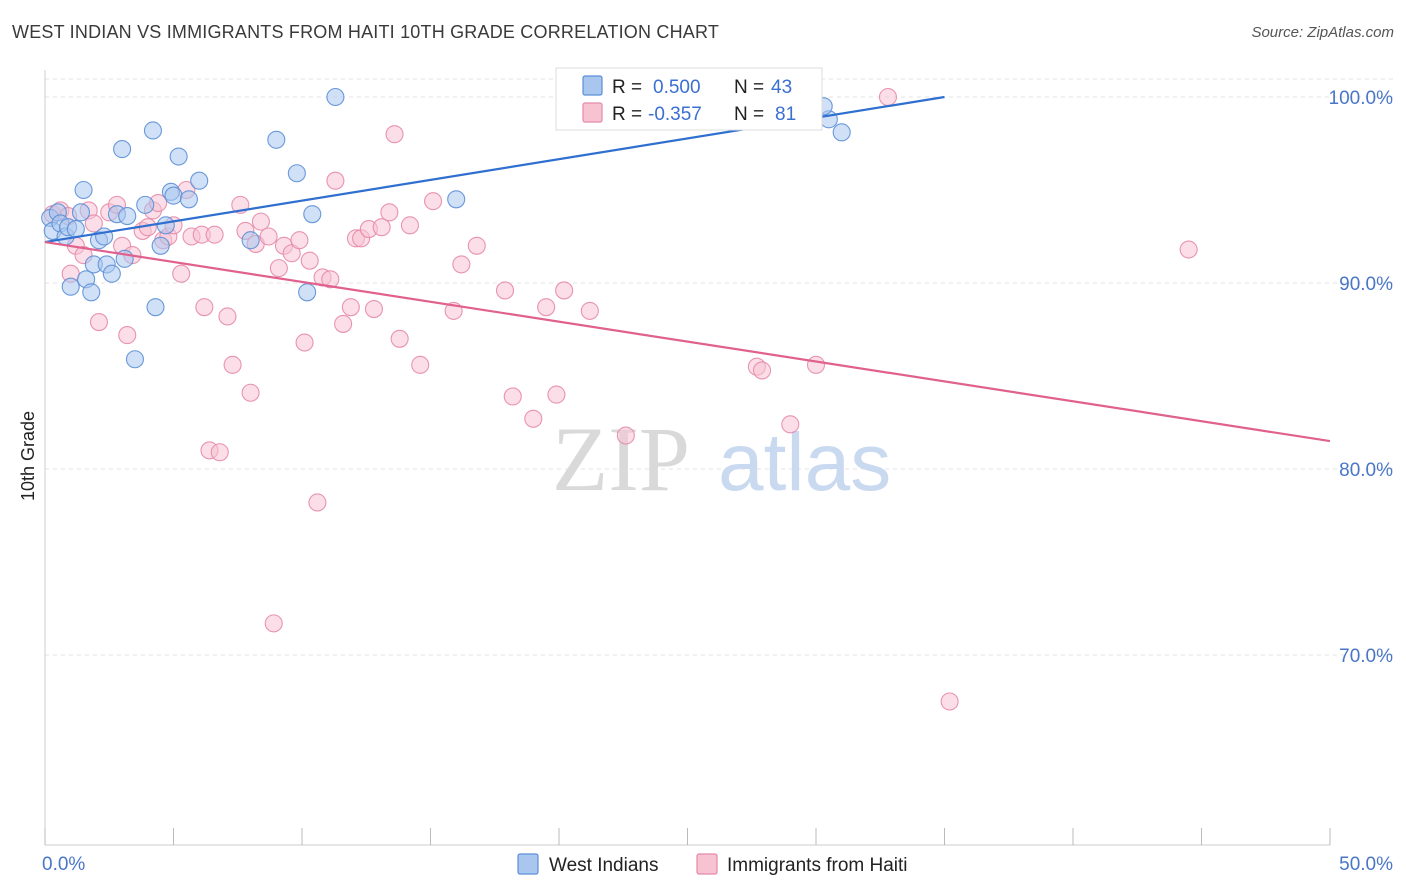  What do you see at coordinates (621, 459) in the screenshot?
I see `watermark-zip: ZIP` at bounding box center [621, 459].